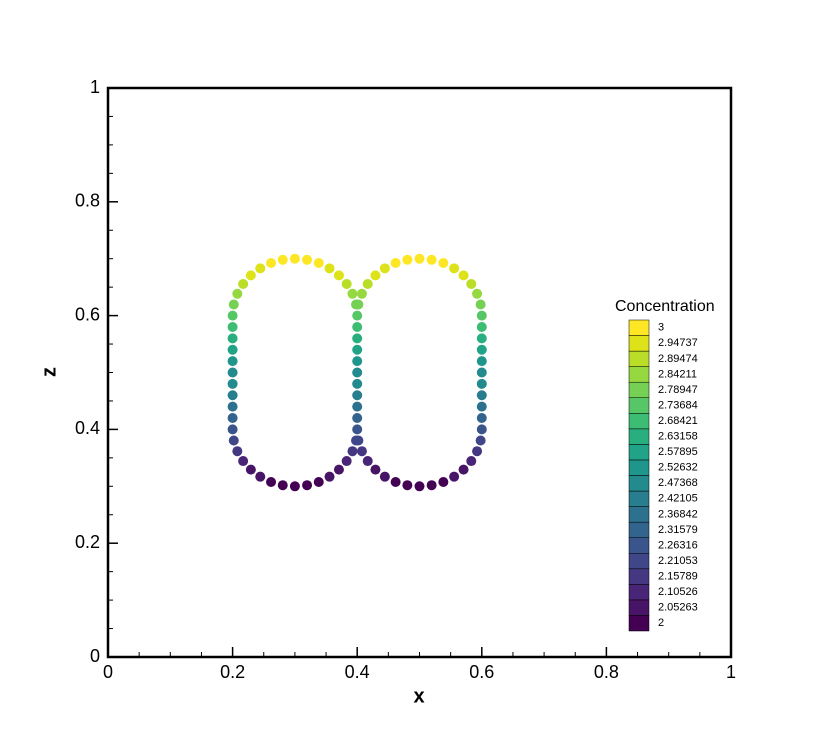  Describe the element at coordinates (678, 390) in the screenshot. I see `colorbar-label: 2.78947` at that location.